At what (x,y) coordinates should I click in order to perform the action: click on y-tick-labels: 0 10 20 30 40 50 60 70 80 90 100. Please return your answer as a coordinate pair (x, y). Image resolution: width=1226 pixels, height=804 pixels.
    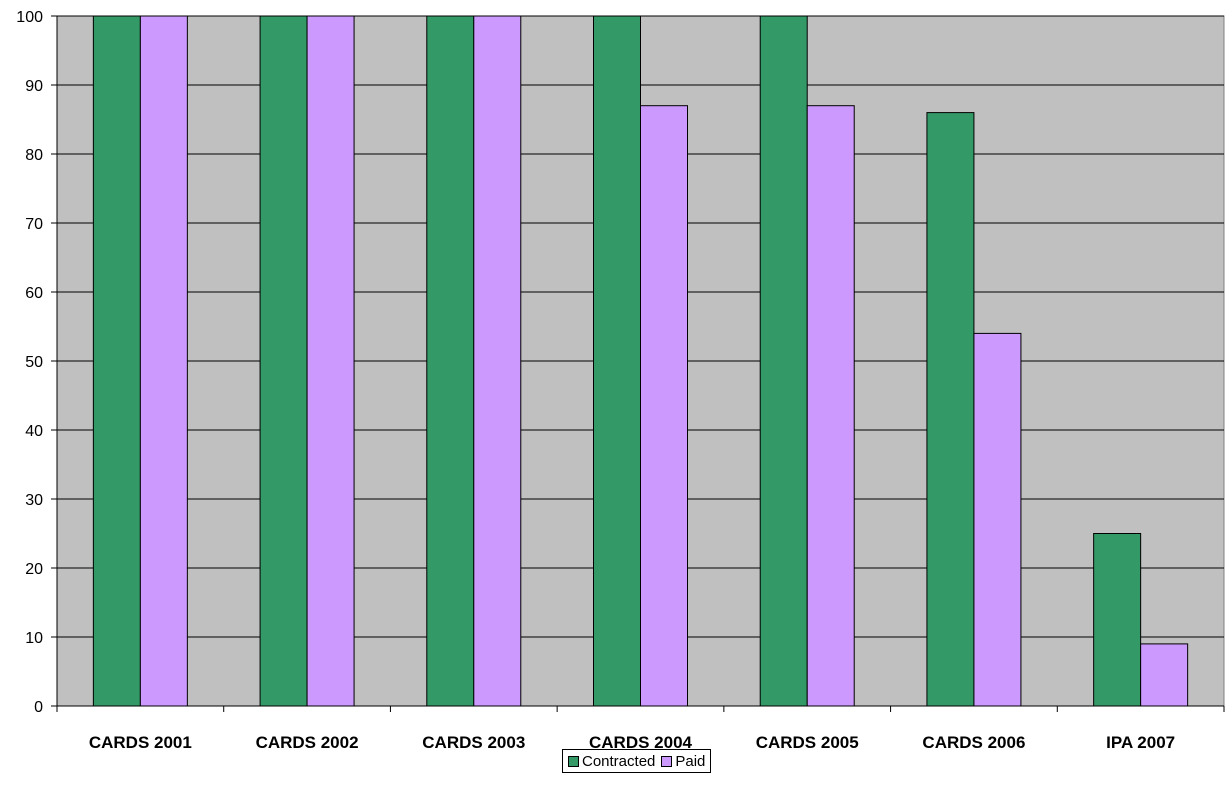
    Looking at the image, I should click on (29, 362).